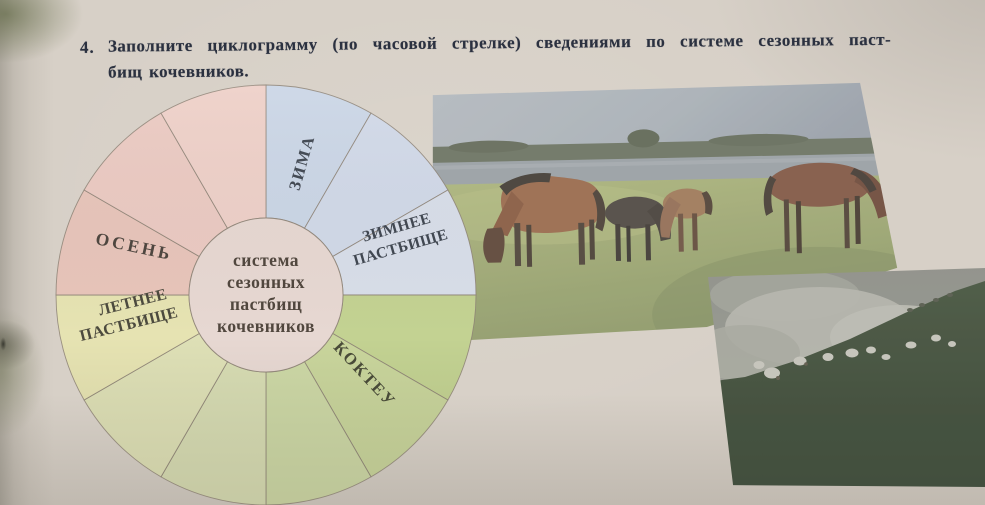  What do you see at coordinates (4, 344) in the screenshot?
I see `page-edge-smudge` at bounding box center [4, 344].